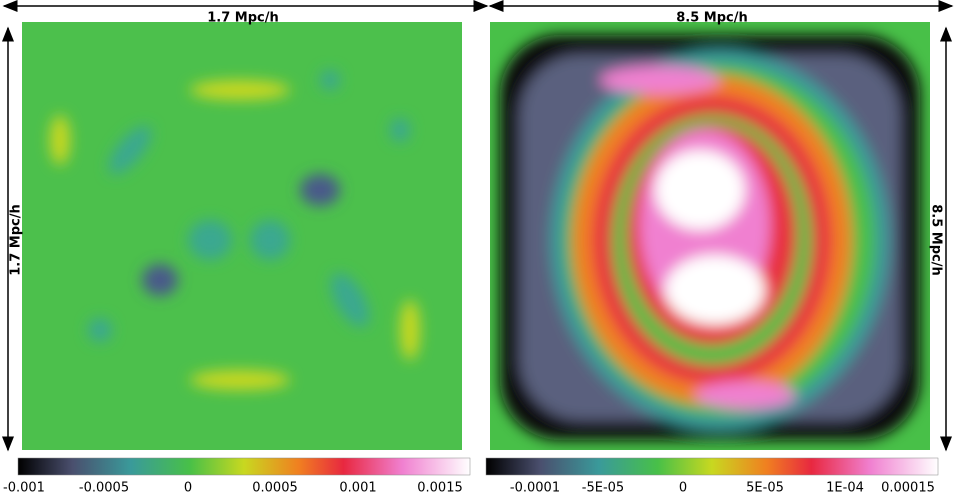  Describe the element at coordinates (603, 488) in the screenshot. I see `colorbar-tick-label: -5E-05` at that location.